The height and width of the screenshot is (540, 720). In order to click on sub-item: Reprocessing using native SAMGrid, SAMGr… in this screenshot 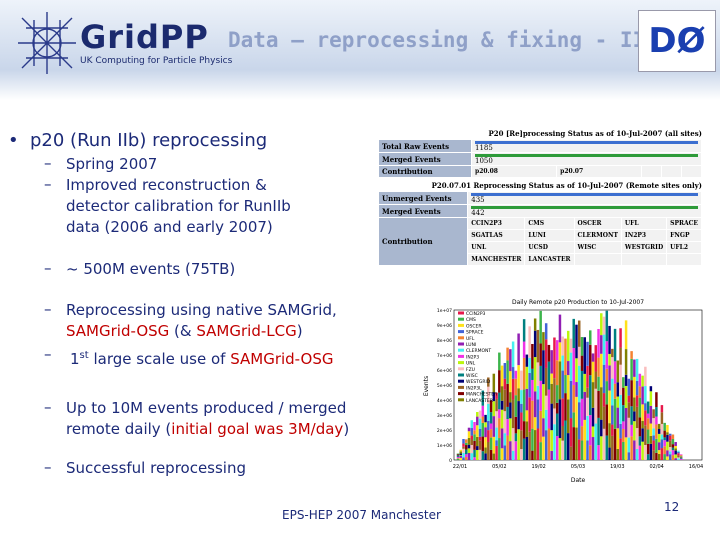, I will do `click(216, 321)`.